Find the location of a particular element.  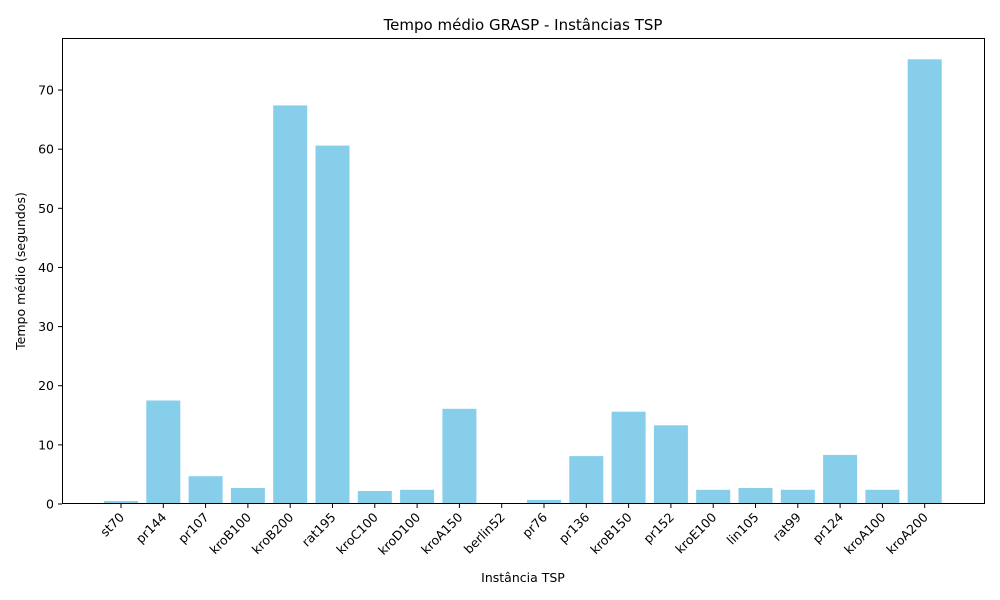

y-tick-label: 30 is located at coordinates (46, 326).